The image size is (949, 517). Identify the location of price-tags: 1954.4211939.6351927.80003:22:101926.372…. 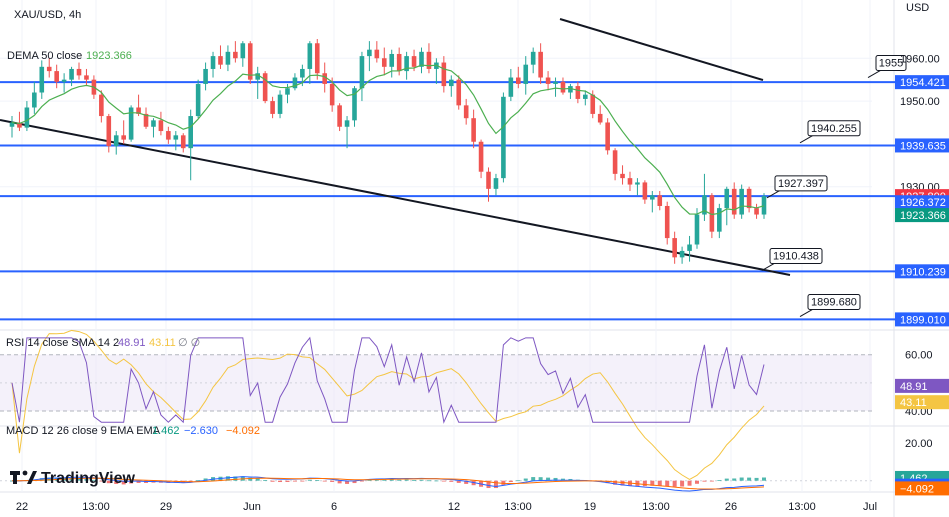
(922, 285).